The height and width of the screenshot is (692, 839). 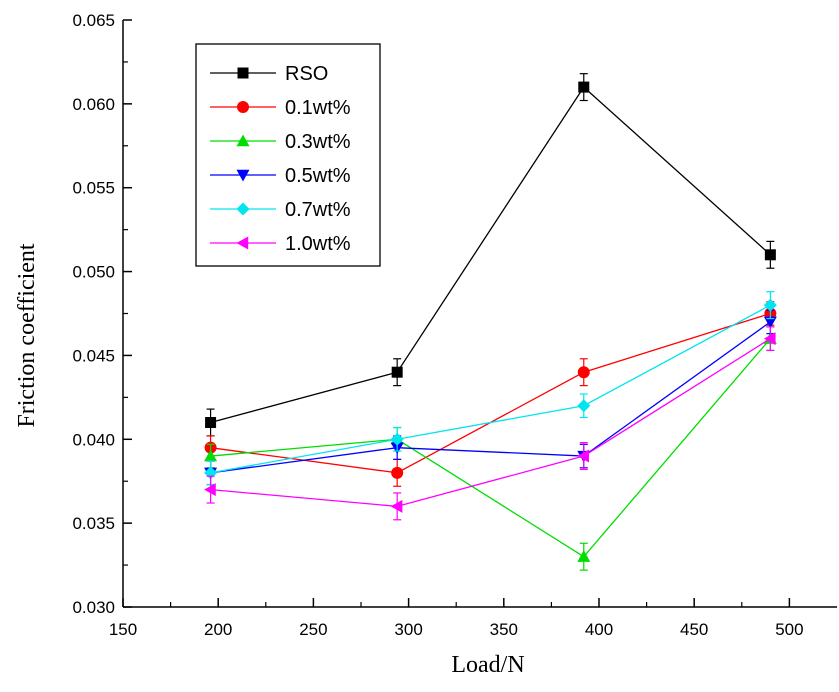 I want to click on legend-label: 0.1wt%, so click(x=318, y=108).